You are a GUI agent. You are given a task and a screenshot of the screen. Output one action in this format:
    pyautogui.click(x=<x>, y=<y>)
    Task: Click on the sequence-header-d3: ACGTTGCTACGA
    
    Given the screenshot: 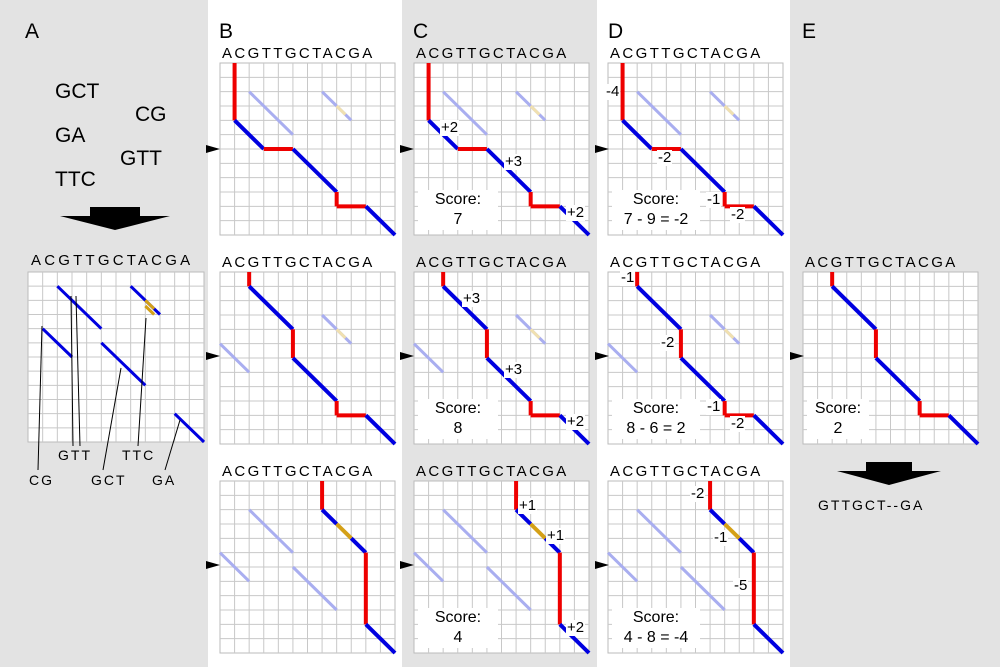 What is the action you would take?
    pyautogui.click(x=686, y=471)
    